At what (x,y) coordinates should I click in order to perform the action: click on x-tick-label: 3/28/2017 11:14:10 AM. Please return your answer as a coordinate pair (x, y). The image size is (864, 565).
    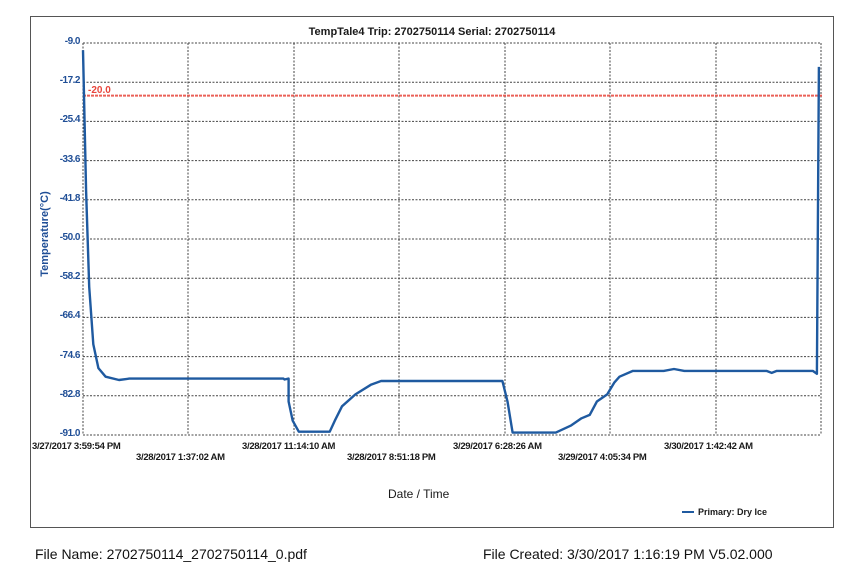
    Looking at the image, I should click on (289, 446).